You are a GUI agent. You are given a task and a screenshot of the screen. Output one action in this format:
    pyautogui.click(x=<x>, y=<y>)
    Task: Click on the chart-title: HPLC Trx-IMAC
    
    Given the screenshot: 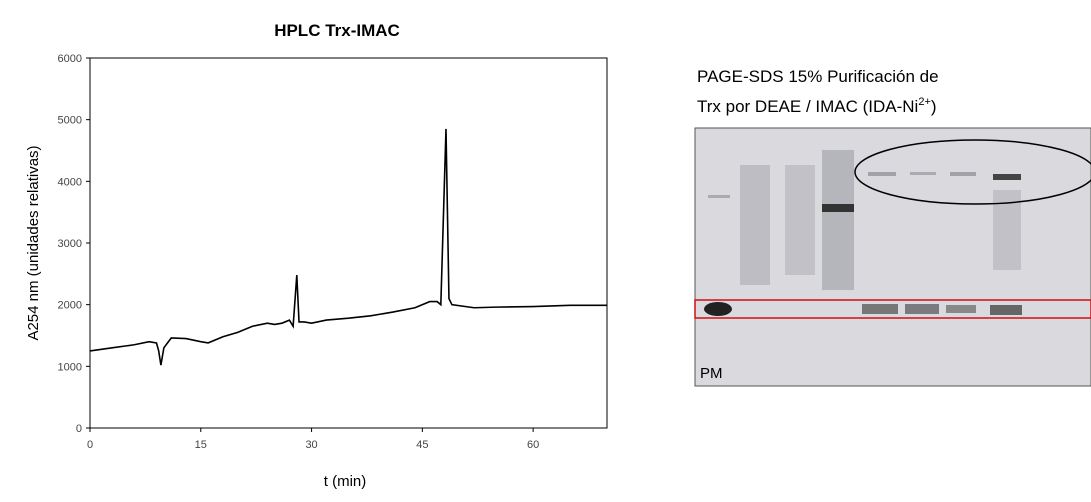 What is the action you would take?
    pyautogui.click(x=337, y=30)
    